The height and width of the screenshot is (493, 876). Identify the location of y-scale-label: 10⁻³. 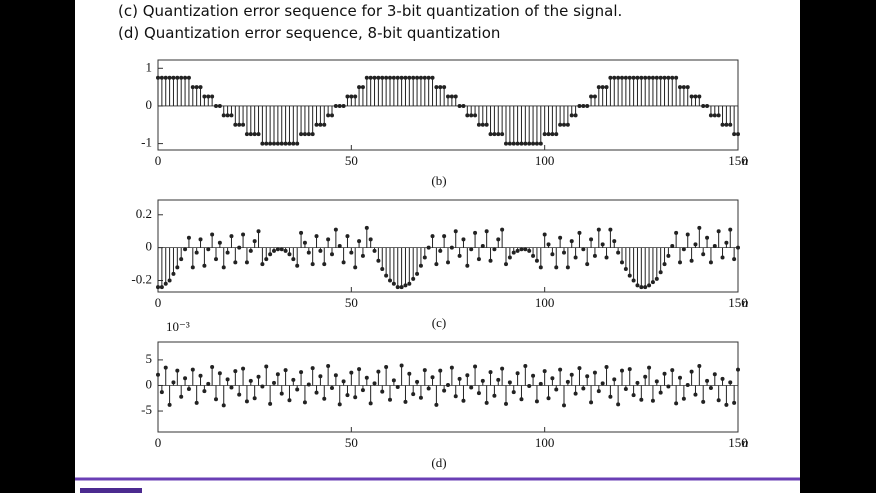
(178, 326).